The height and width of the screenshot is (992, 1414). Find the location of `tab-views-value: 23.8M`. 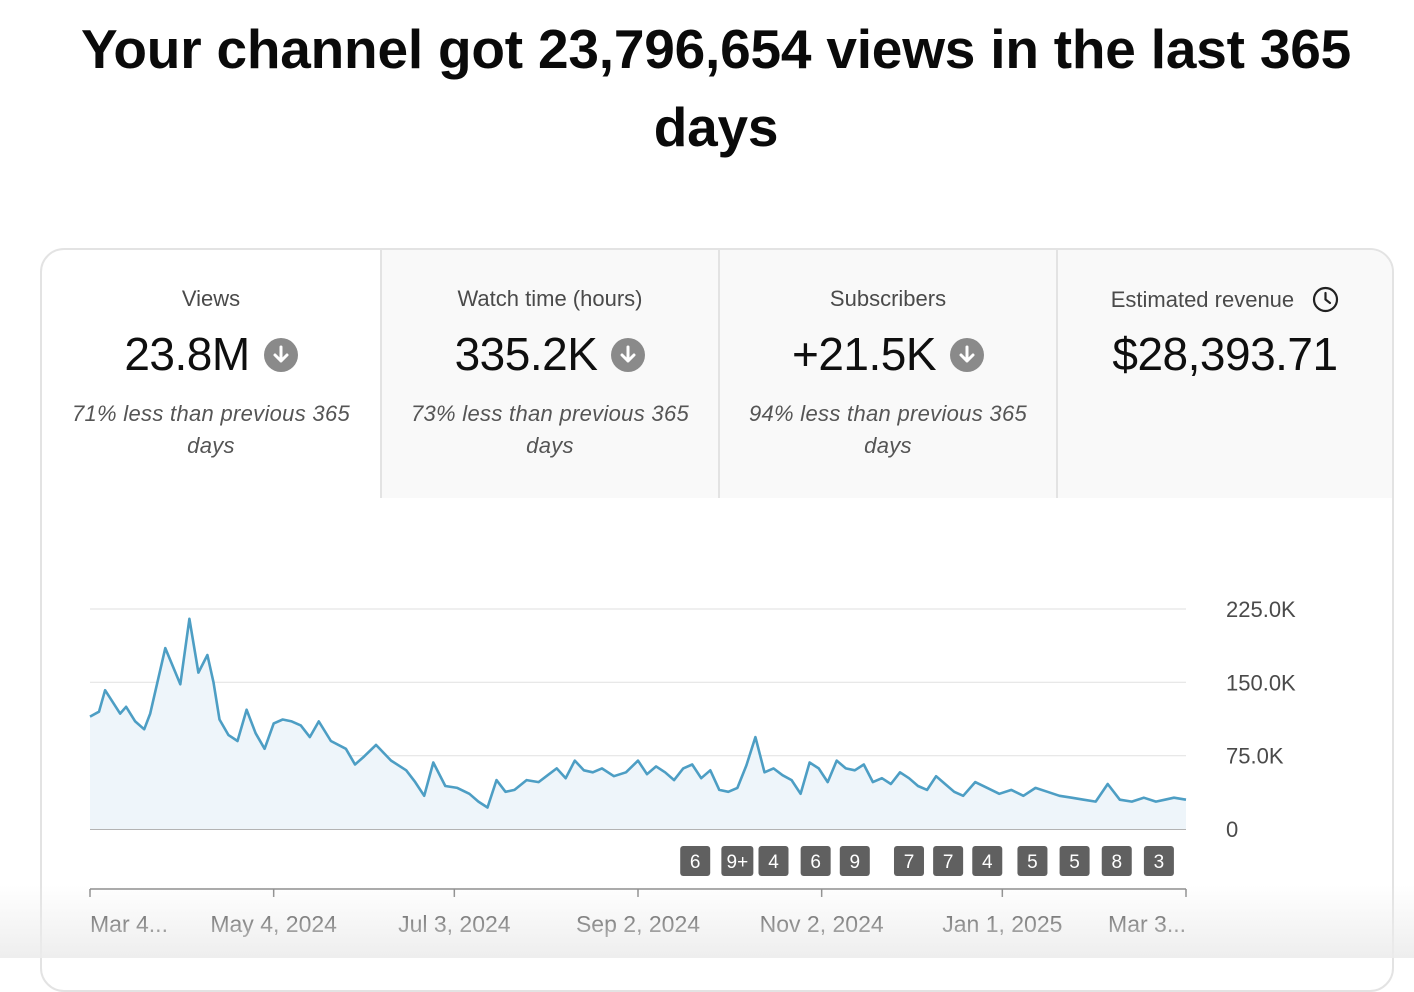

tab-views-value: 23.8M is located at coordinates (187, 354).